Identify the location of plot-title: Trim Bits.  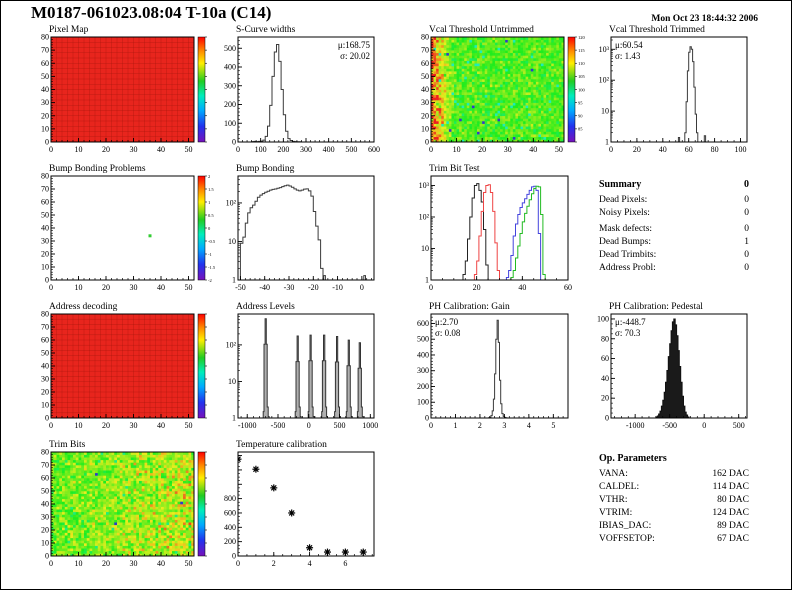
(67, 445).